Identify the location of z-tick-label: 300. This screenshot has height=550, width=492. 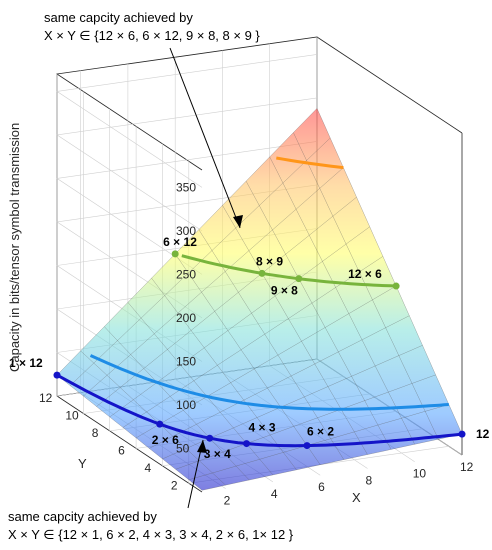
(186, 231).